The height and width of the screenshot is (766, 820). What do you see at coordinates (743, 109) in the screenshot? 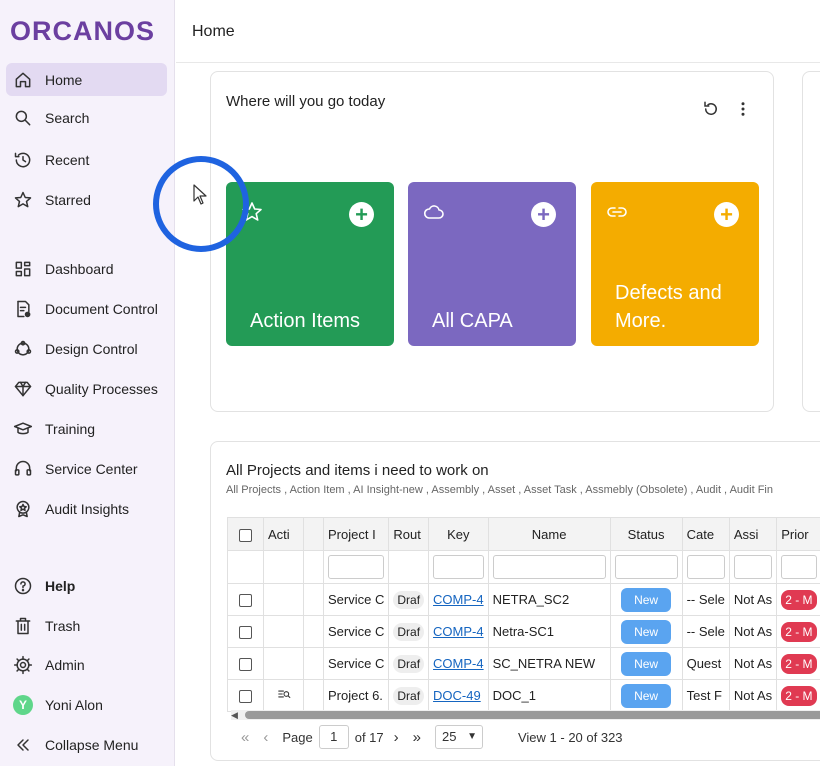
I see `more-vertical-icon` at bounding box center [743, 109].